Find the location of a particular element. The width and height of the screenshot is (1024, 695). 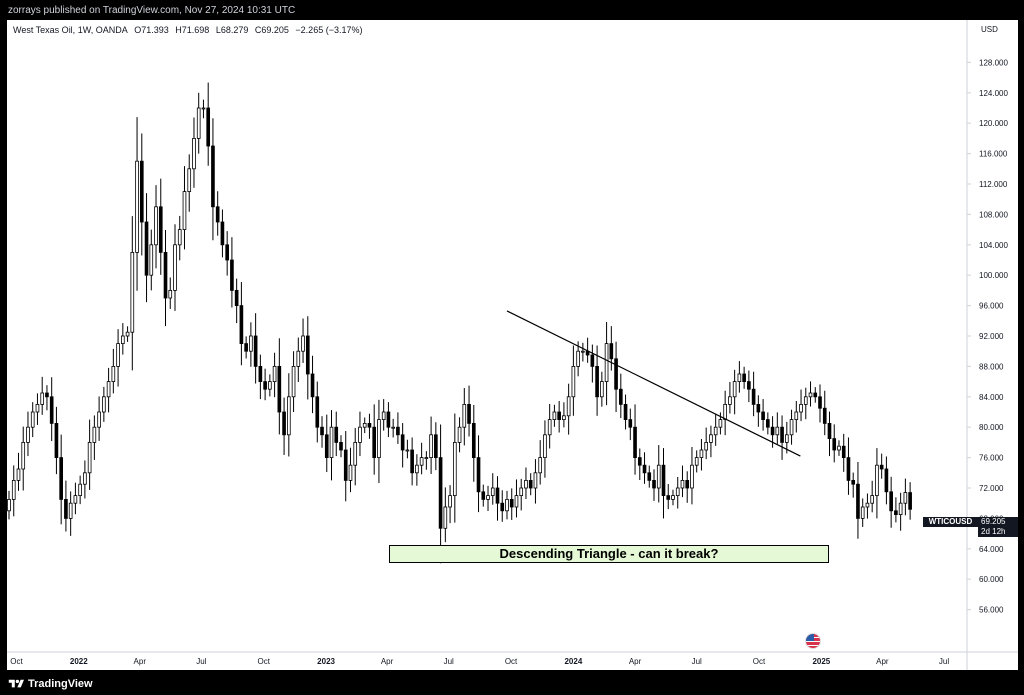

y-tick-label: 100.000 is located at coordinates (993, 275).